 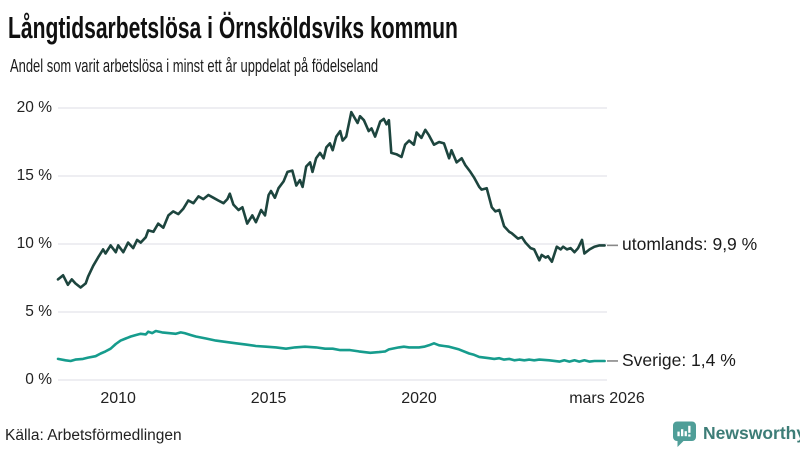 I want to click on source-caption: Källa: Arbetsförmedlingen, so click(x=93, y=435).